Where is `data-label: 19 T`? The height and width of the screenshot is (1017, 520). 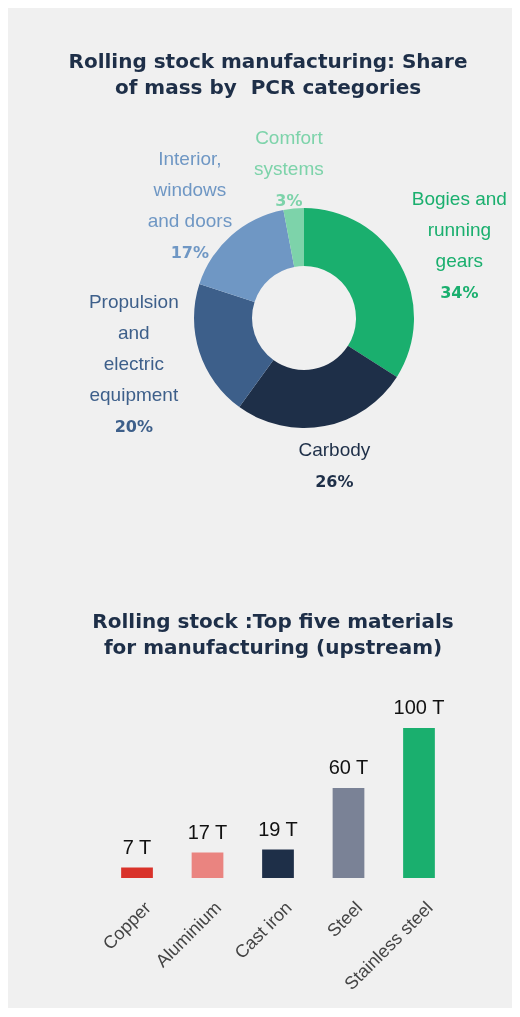 data-label: 19 T is located at coordinates (278, 828).